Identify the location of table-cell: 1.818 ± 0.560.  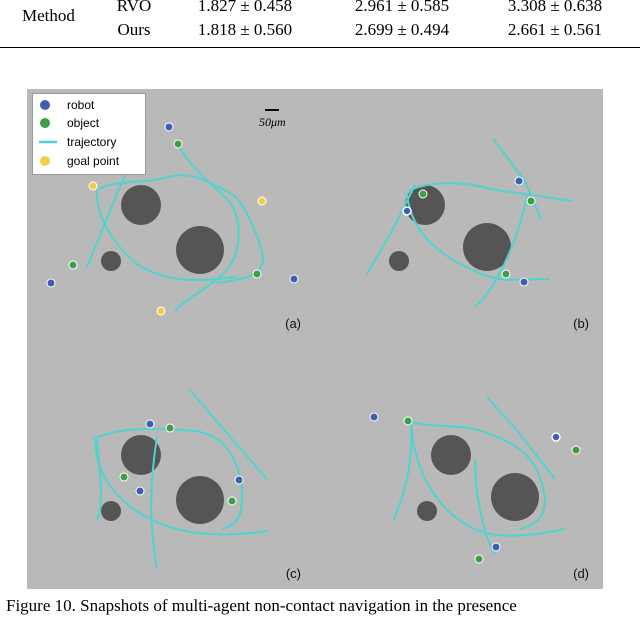
(245, 29).